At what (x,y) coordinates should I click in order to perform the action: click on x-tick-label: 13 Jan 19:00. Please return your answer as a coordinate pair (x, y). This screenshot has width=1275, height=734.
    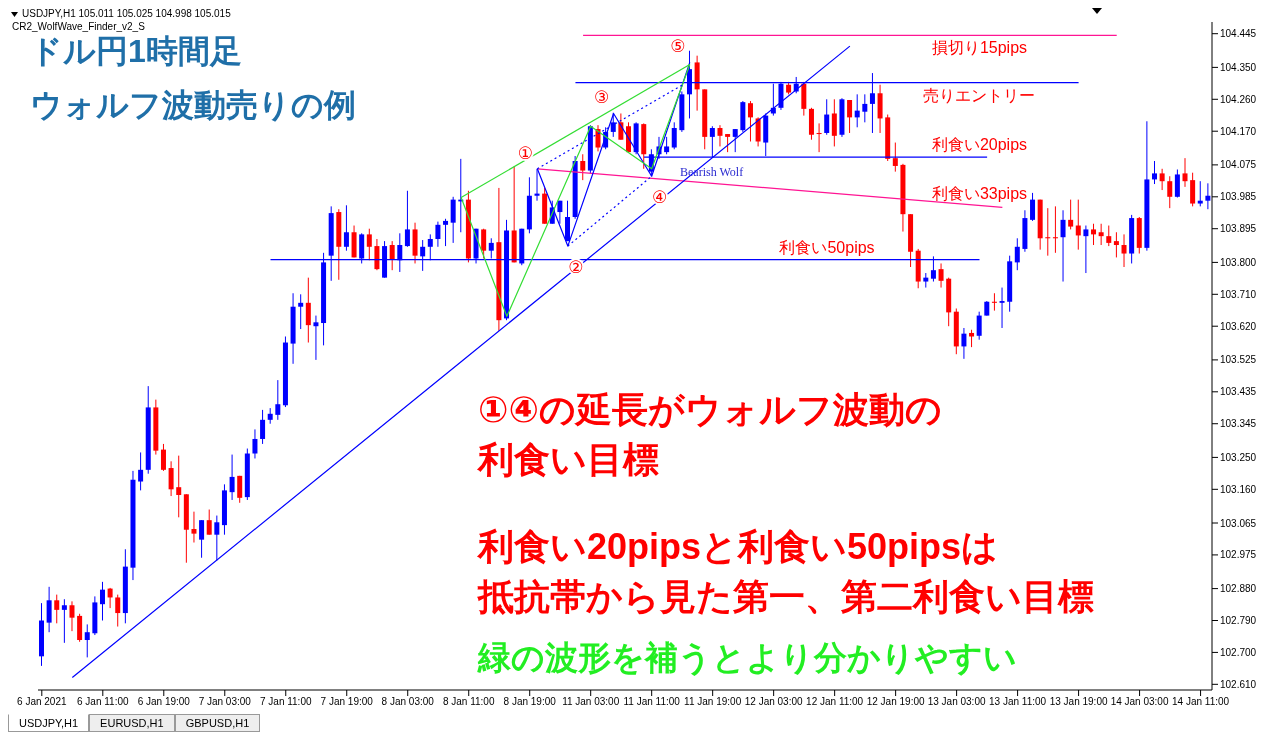
    Looking at the image, I should click on (1078, 702).